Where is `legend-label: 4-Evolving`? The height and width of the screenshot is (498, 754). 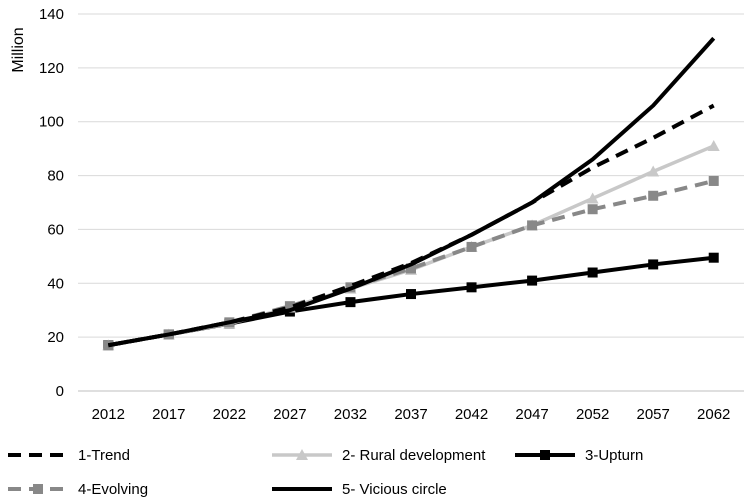 legend-label: 4-Evolving is located at coordinates (113, 489).